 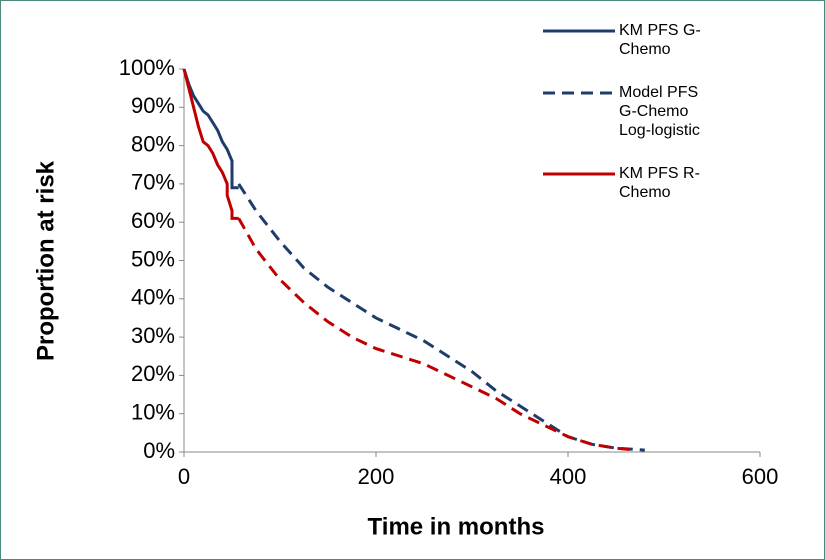 I want to click on legend-entry: KM PFS R-Chemo, so click(x=630, y=183).